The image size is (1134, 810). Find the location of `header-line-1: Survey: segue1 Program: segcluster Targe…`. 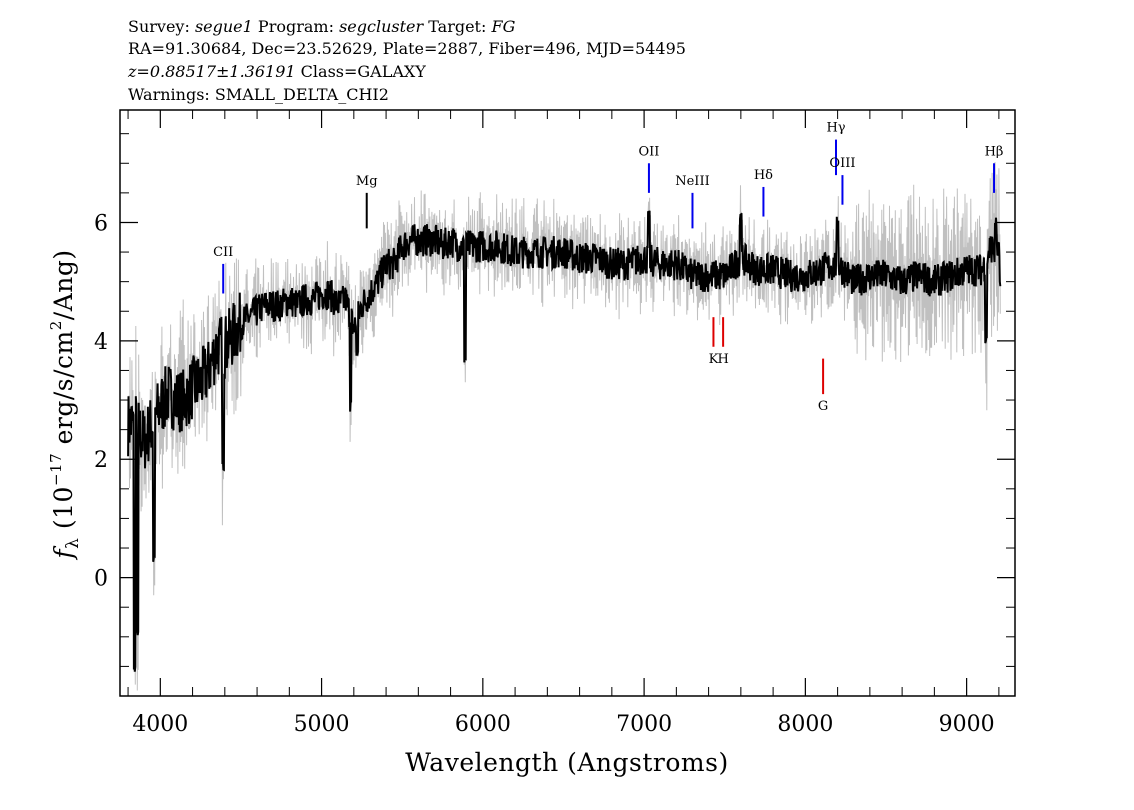

header-line-1: Survey: segue1 Program: segcluster Targe… is located at coordinates (322, 26).